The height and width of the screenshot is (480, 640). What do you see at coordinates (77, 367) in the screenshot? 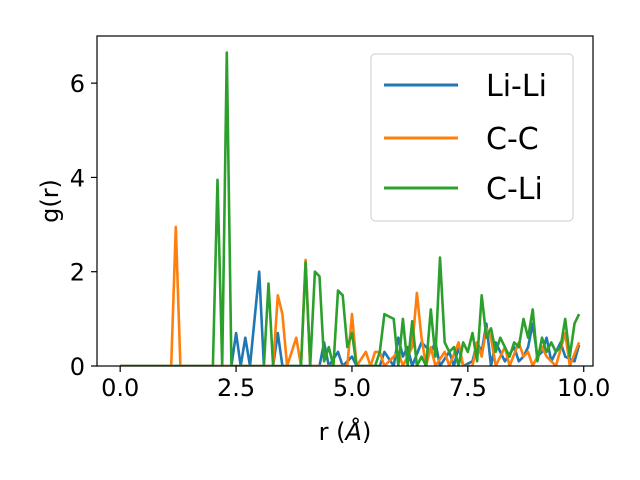
I see `y-tick-label: 0` at bounding box center [77, 367].